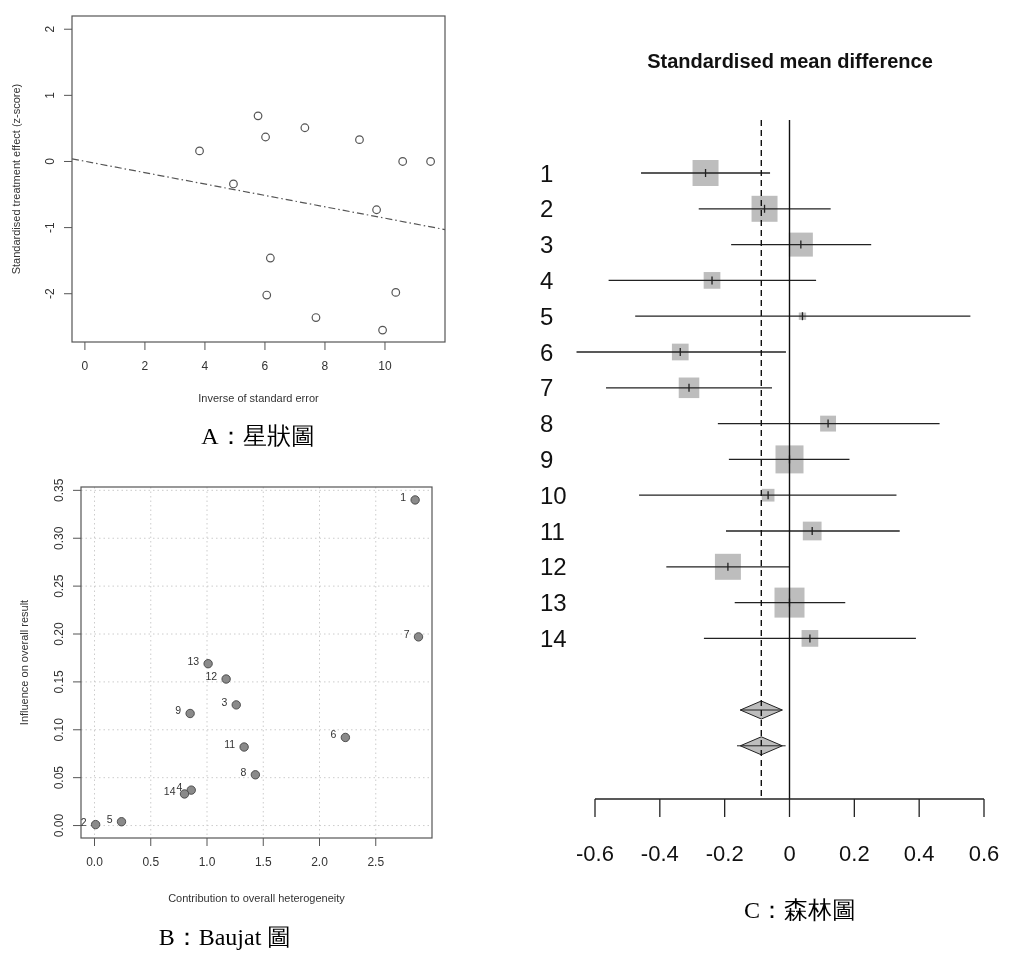  What do you see at coordinates (385, 366) in the screenshot?
I see `x-tick-label: 10` at bounding box center [385, 366].